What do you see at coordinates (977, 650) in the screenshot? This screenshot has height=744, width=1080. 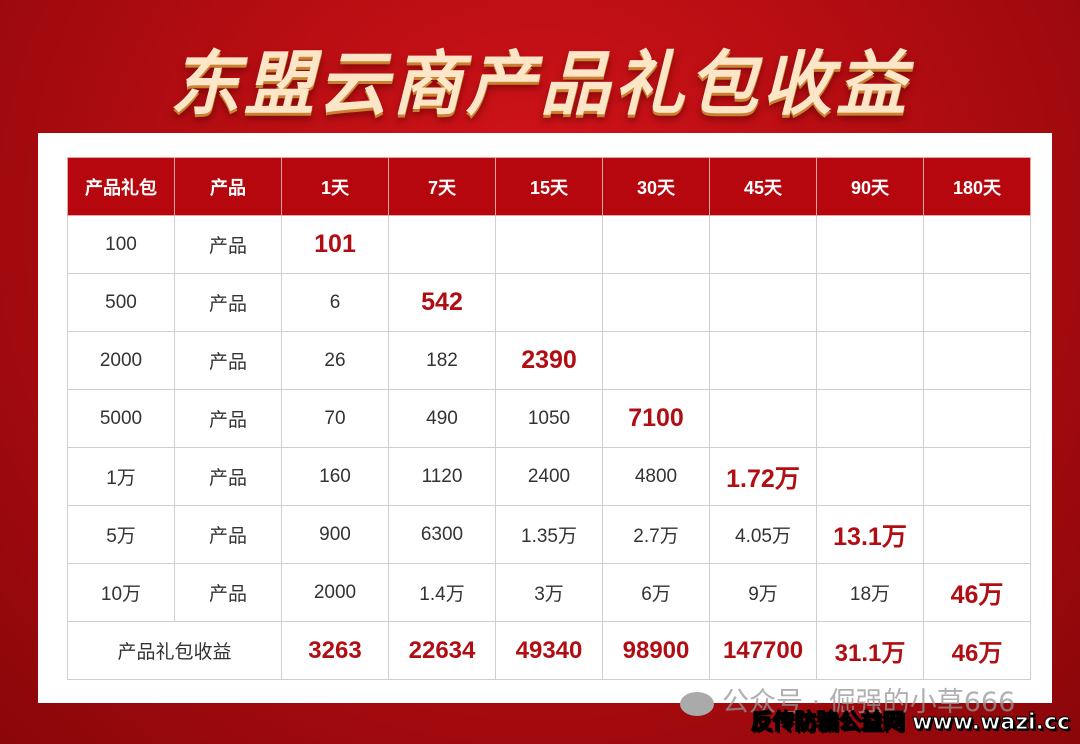 I see `summary-cell: 46万` at bounding box center [977, 650].